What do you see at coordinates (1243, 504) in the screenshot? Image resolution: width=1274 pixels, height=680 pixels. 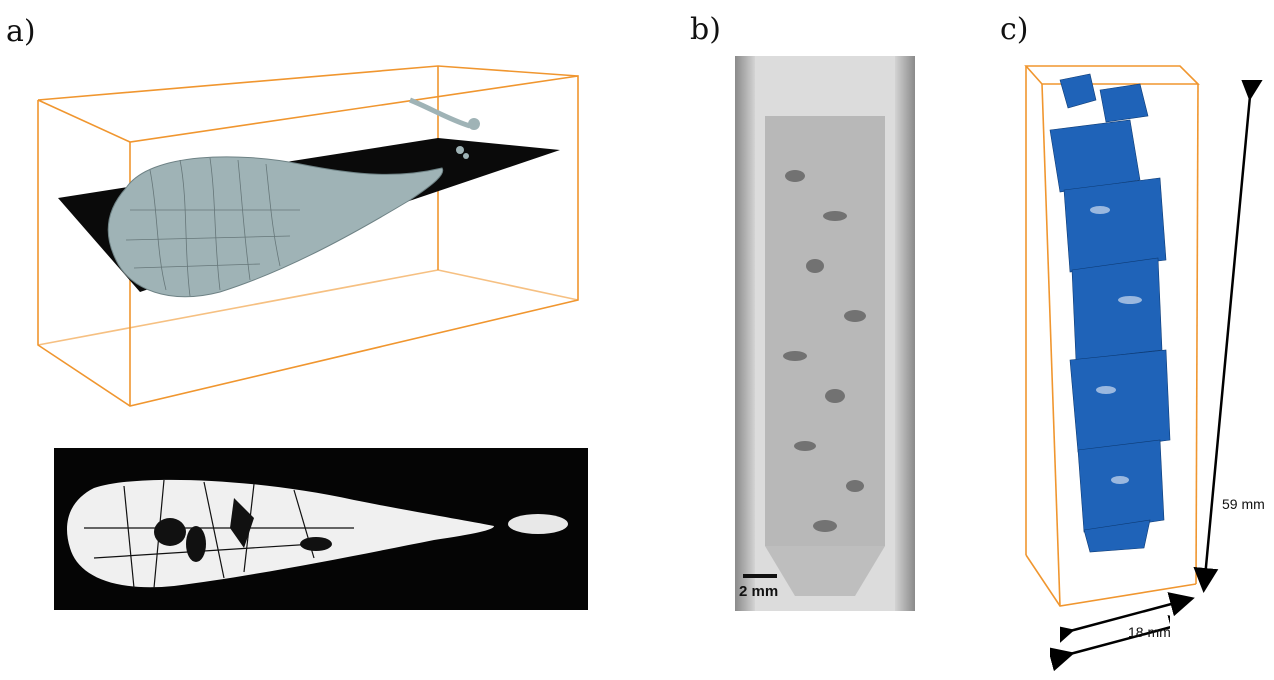 I see `height-dimension-label: 59 mm` at bounding box center [1243, 504].